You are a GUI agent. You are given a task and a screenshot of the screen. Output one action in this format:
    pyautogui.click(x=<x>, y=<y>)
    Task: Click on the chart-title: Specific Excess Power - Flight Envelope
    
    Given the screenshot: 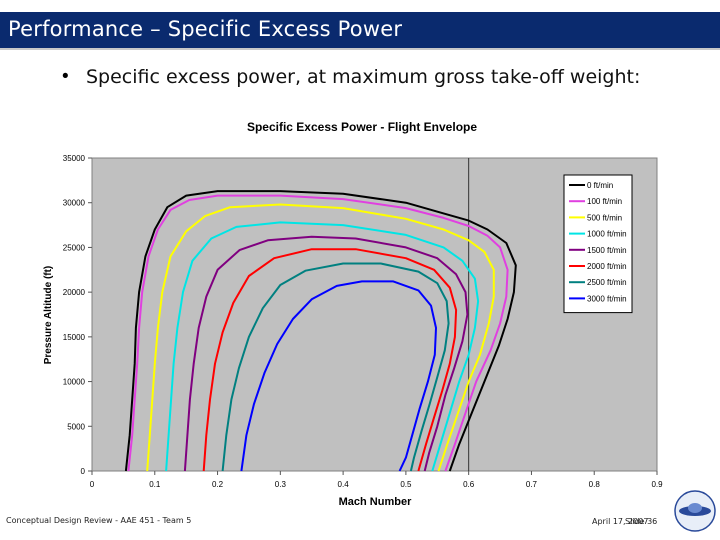 What is the action you would take?
    pyautogui.click(x=362, y=127)
    